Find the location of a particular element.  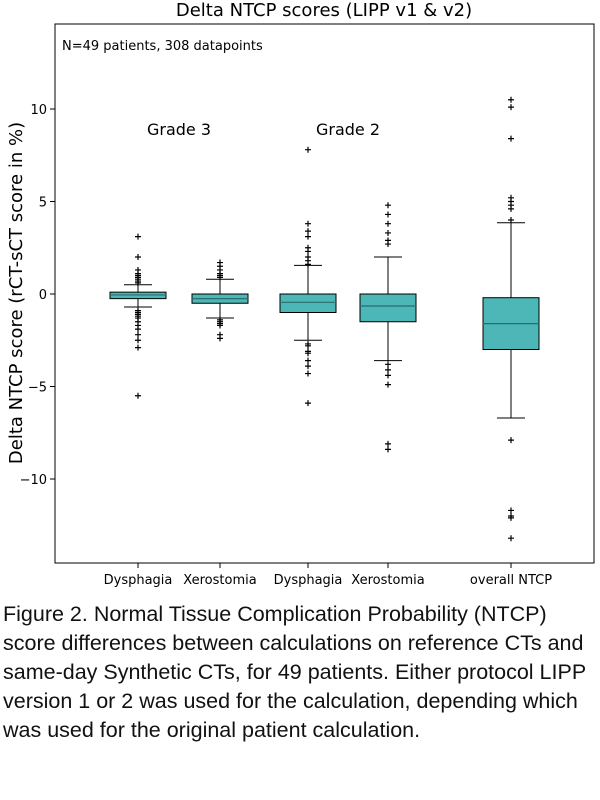

group-label: Grade 3 is located at coordinates (179, 129).